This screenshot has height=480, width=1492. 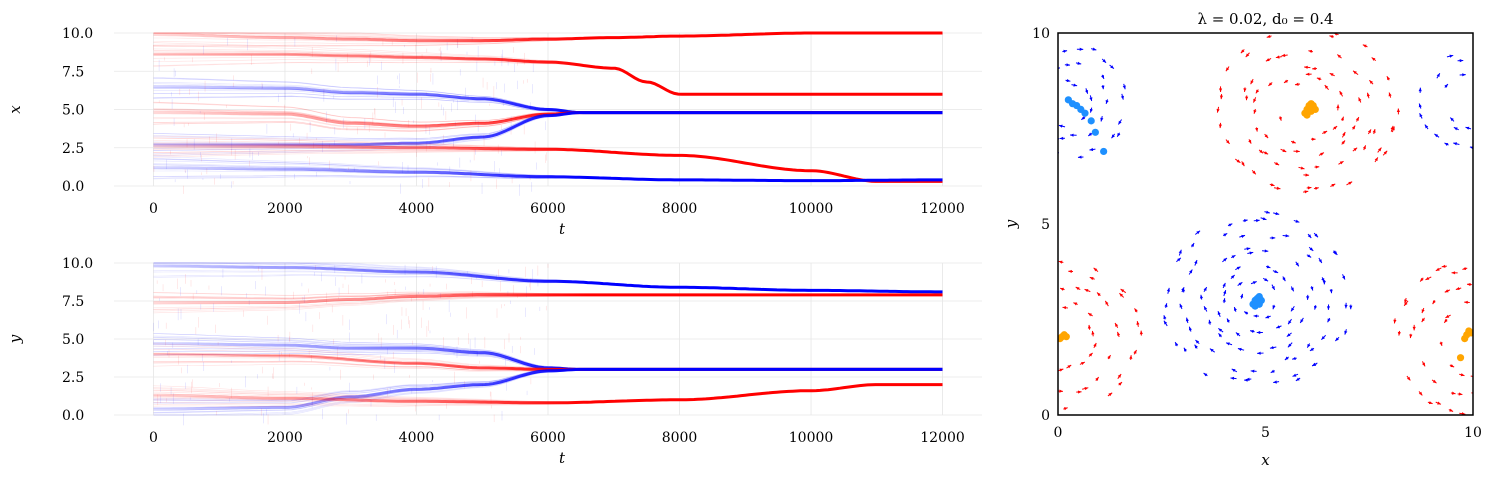 I want to click on y-tick-label: 0, so click(x=1045, y=416).